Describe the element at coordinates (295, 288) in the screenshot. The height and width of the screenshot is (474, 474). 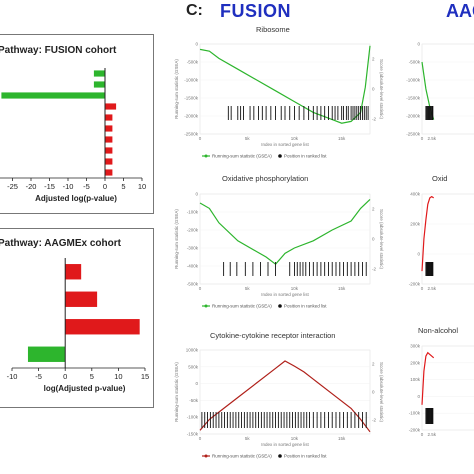
I see `x-tick-label: 10k` at that location.